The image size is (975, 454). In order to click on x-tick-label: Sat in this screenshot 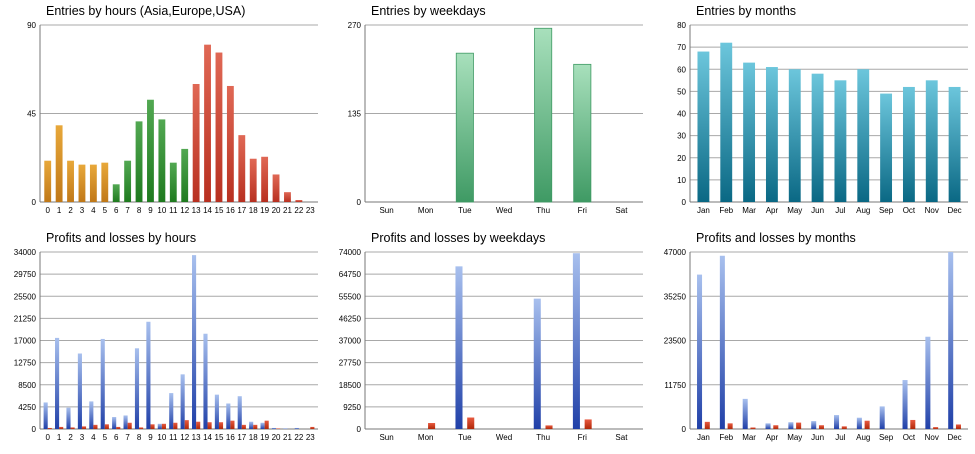, I will do `click(621, 437)`.